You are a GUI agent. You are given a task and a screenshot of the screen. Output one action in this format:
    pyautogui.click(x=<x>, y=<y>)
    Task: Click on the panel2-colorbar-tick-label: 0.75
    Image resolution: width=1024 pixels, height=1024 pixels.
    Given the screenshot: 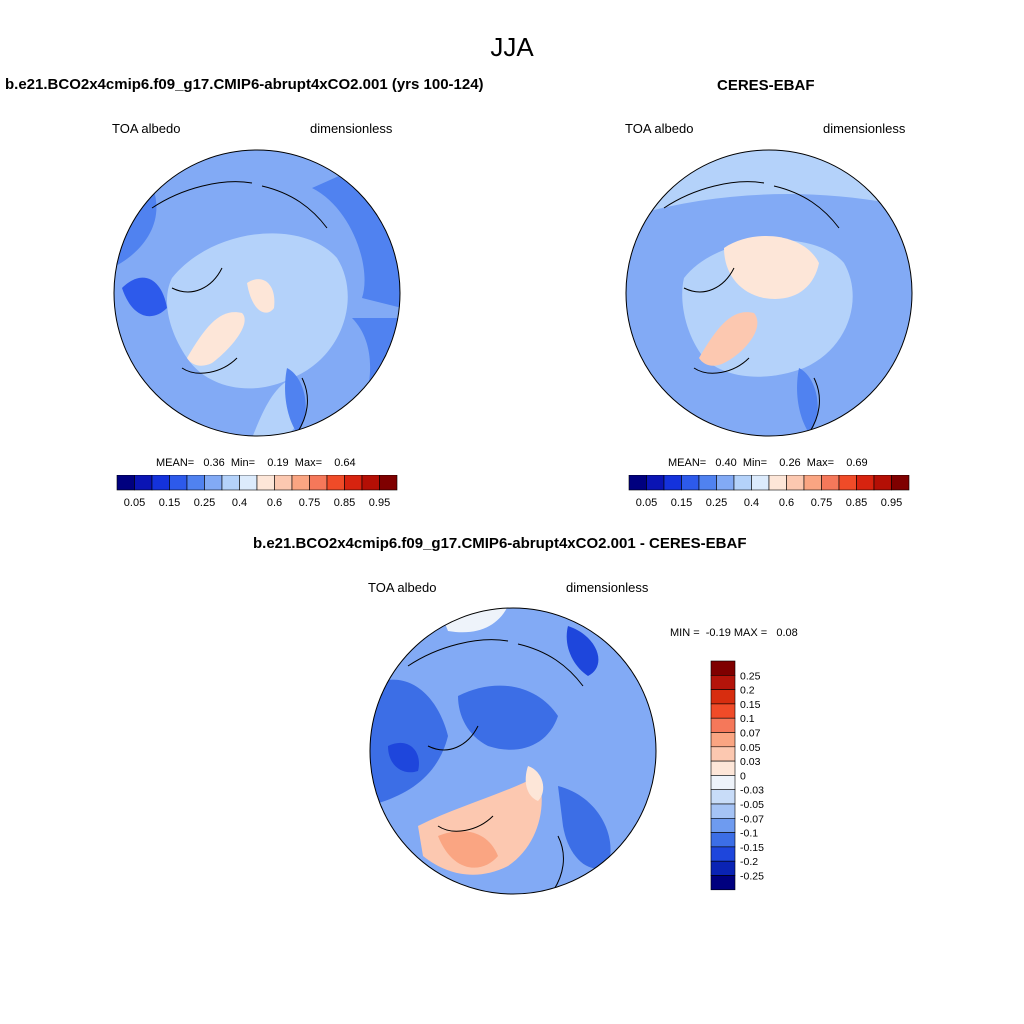 What is the action you would take?
    pyautogui.click(x=821, y=503)
    